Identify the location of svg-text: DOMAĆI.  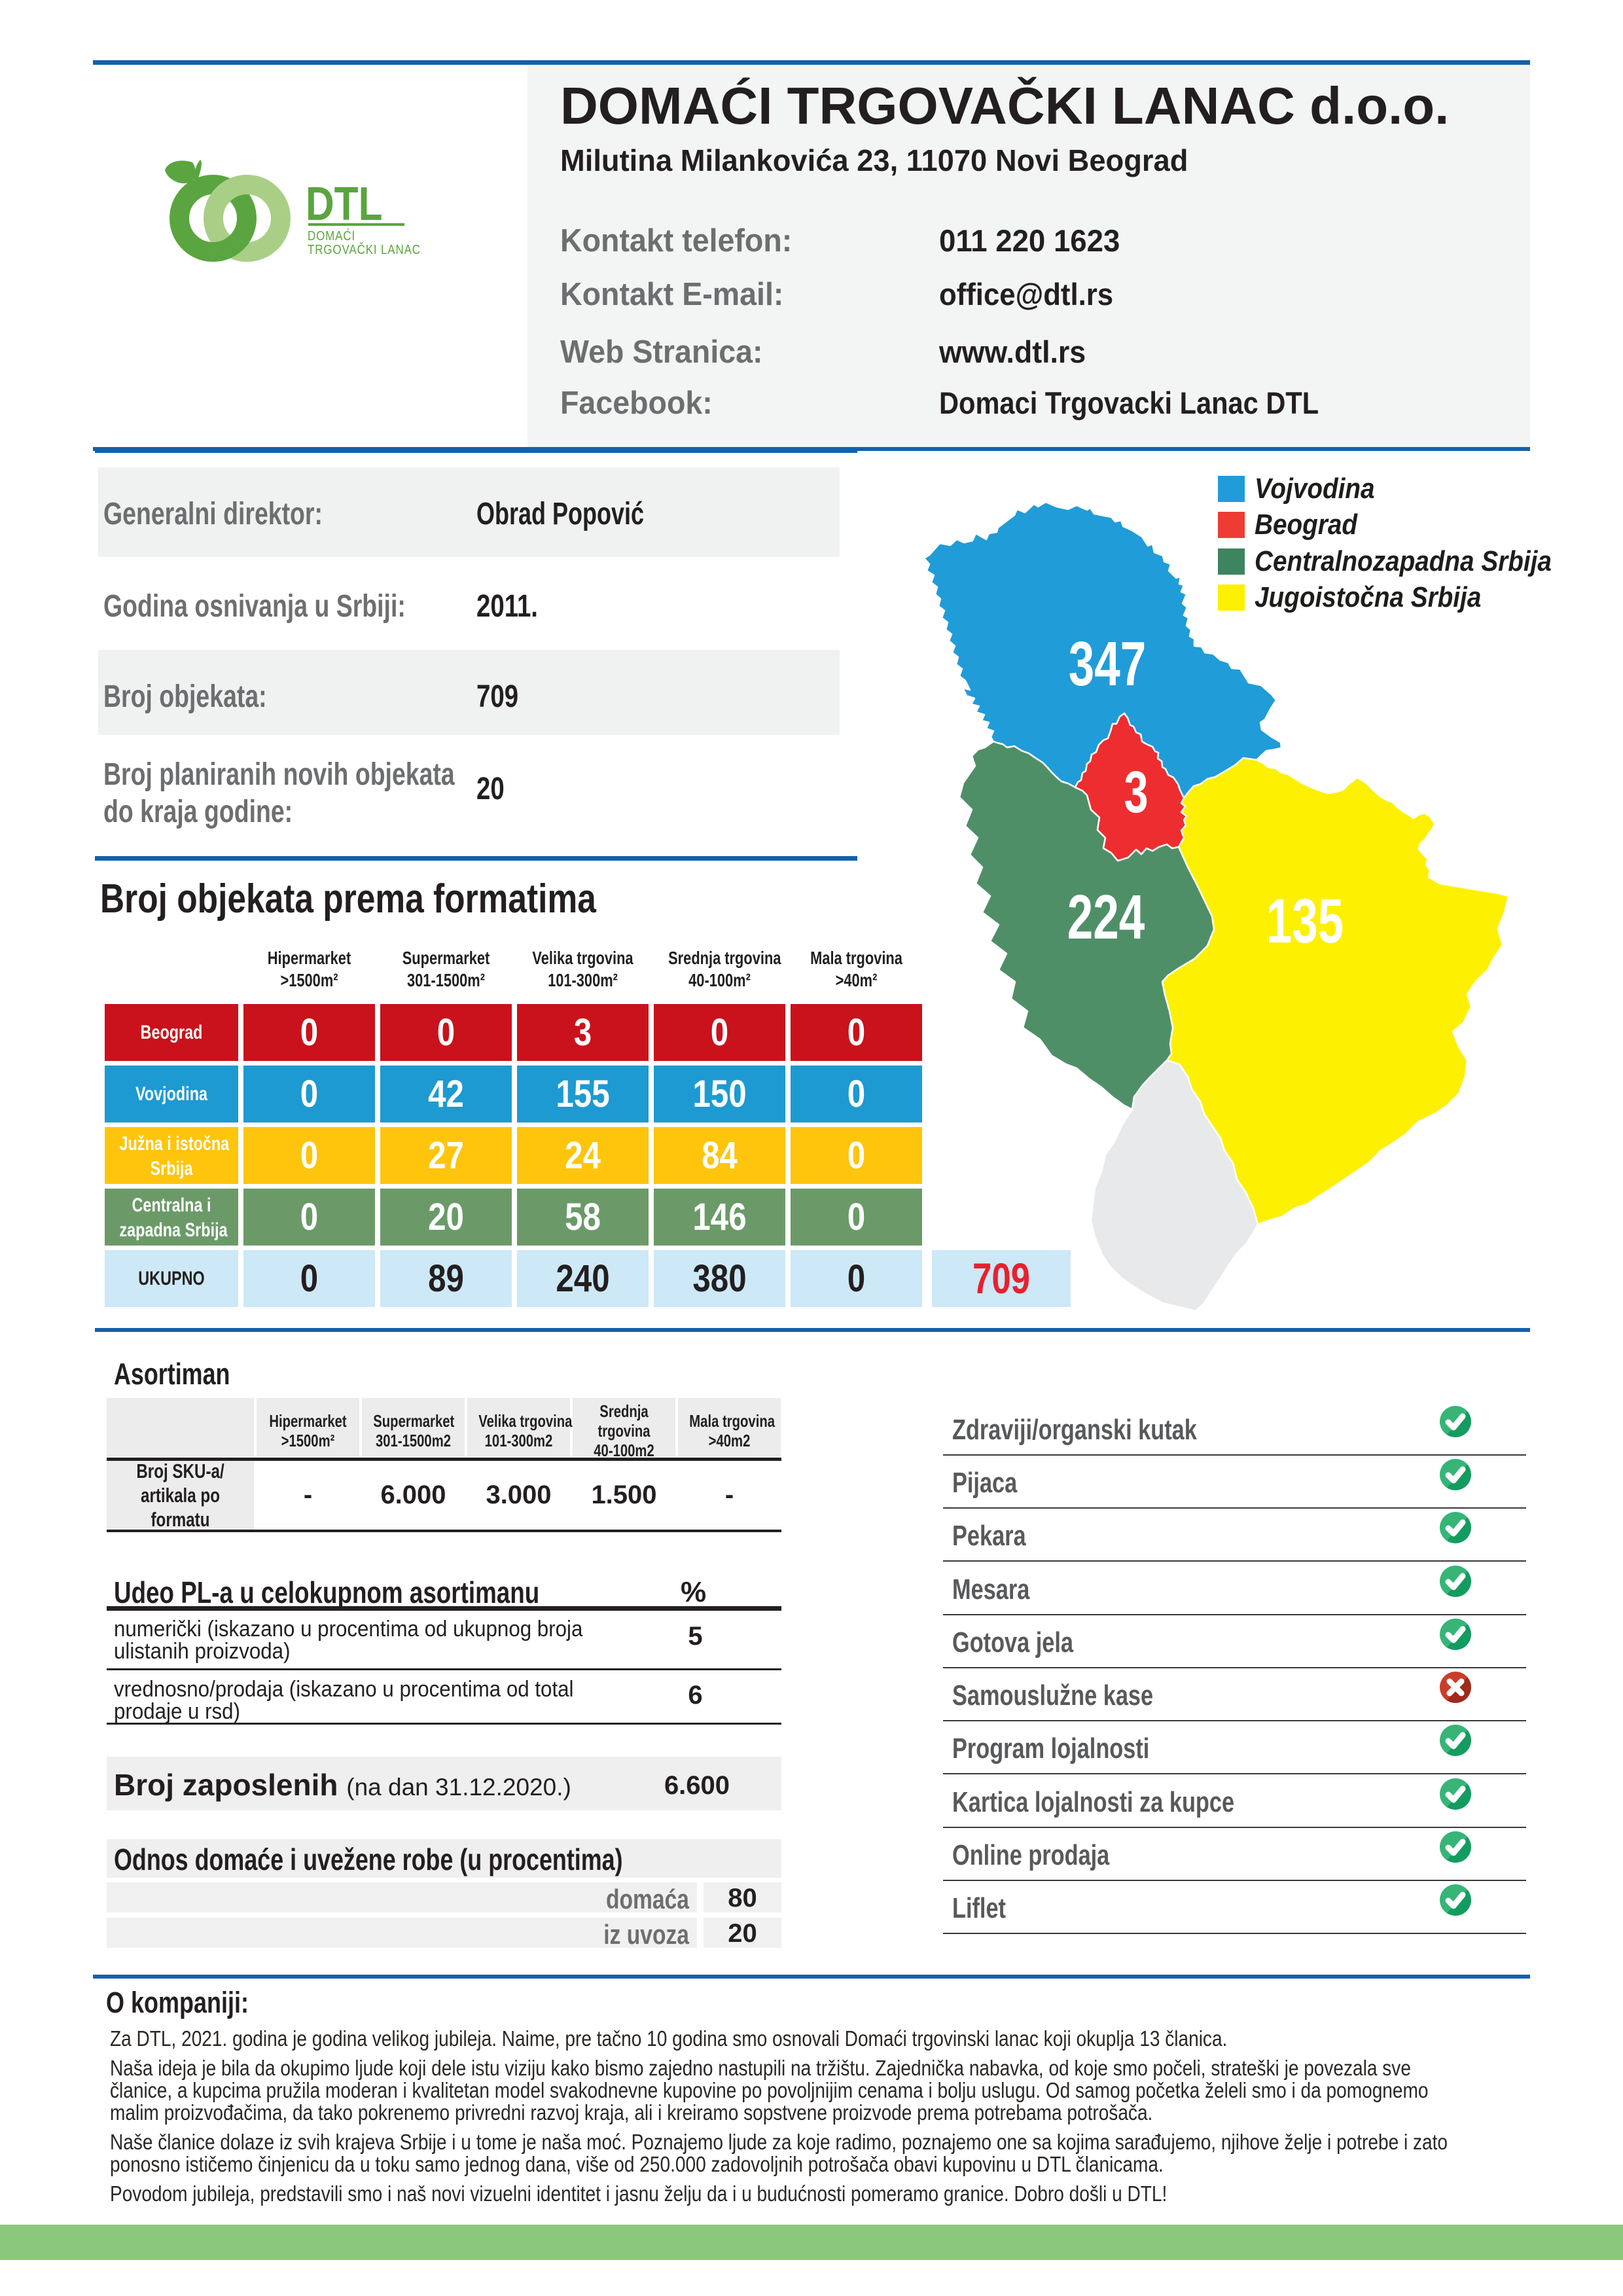
(331, 235).